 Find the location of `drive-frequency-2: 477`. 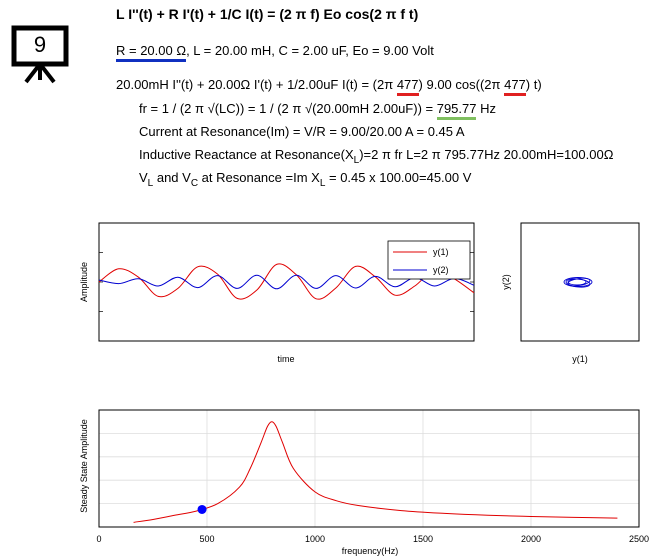

drive-frequency-2: 477 is located at coordinates (515, 86).